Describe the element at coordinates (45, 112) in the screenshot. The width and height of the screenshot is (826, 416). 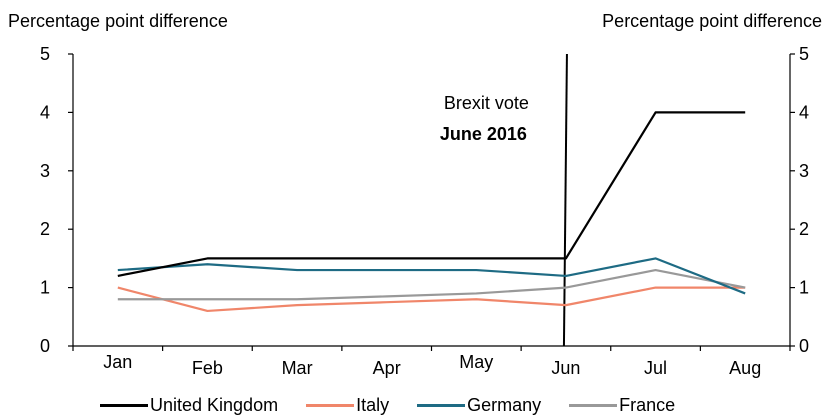
I see `y-tick-label-left: 4` at that location.